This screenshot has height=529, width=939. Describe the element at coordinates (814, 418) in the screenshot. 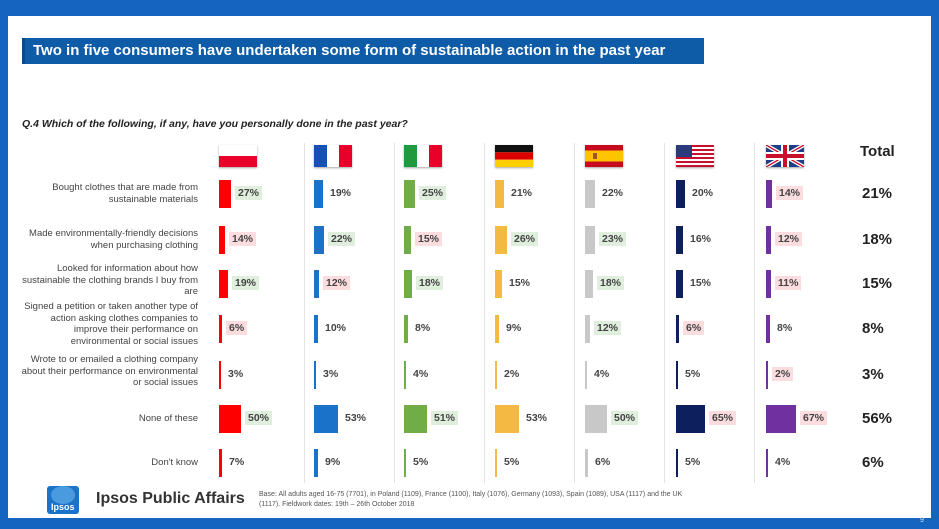

I see `value-label: 67%` at that location.